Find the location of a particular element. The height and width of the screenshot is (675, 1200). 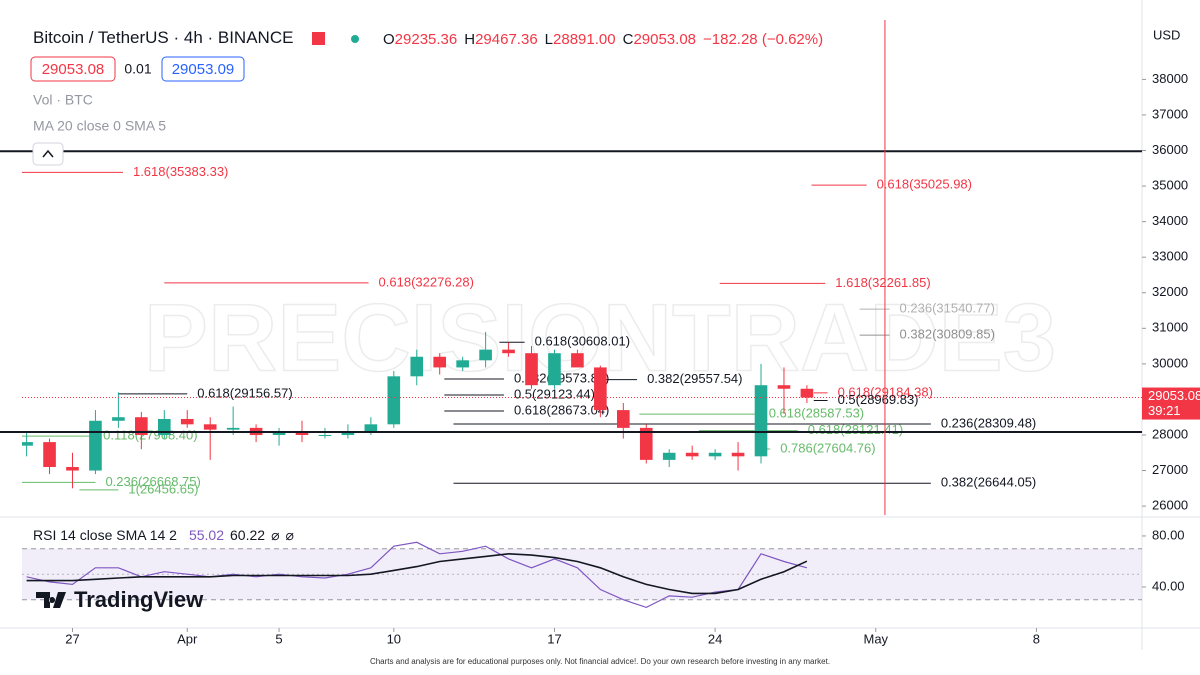

y-tick-label: 33000 is located at coordinates (1170, 256).